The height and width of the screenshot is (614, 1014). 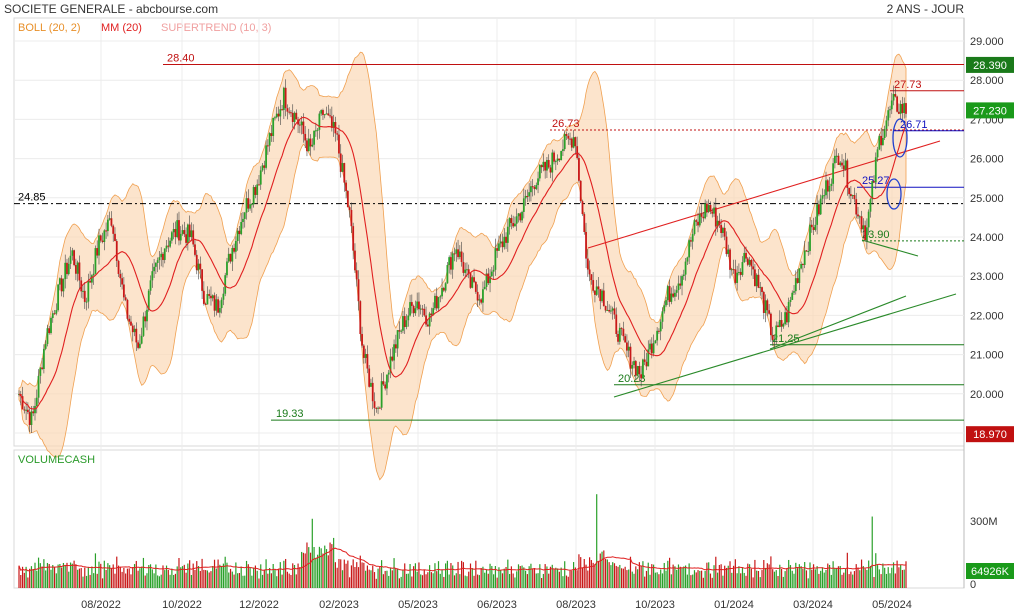 What do you see at coordinates (990, 66) in the screenshot?
I see `price-badge-label: 28.390` at bounding box center [990, 66].